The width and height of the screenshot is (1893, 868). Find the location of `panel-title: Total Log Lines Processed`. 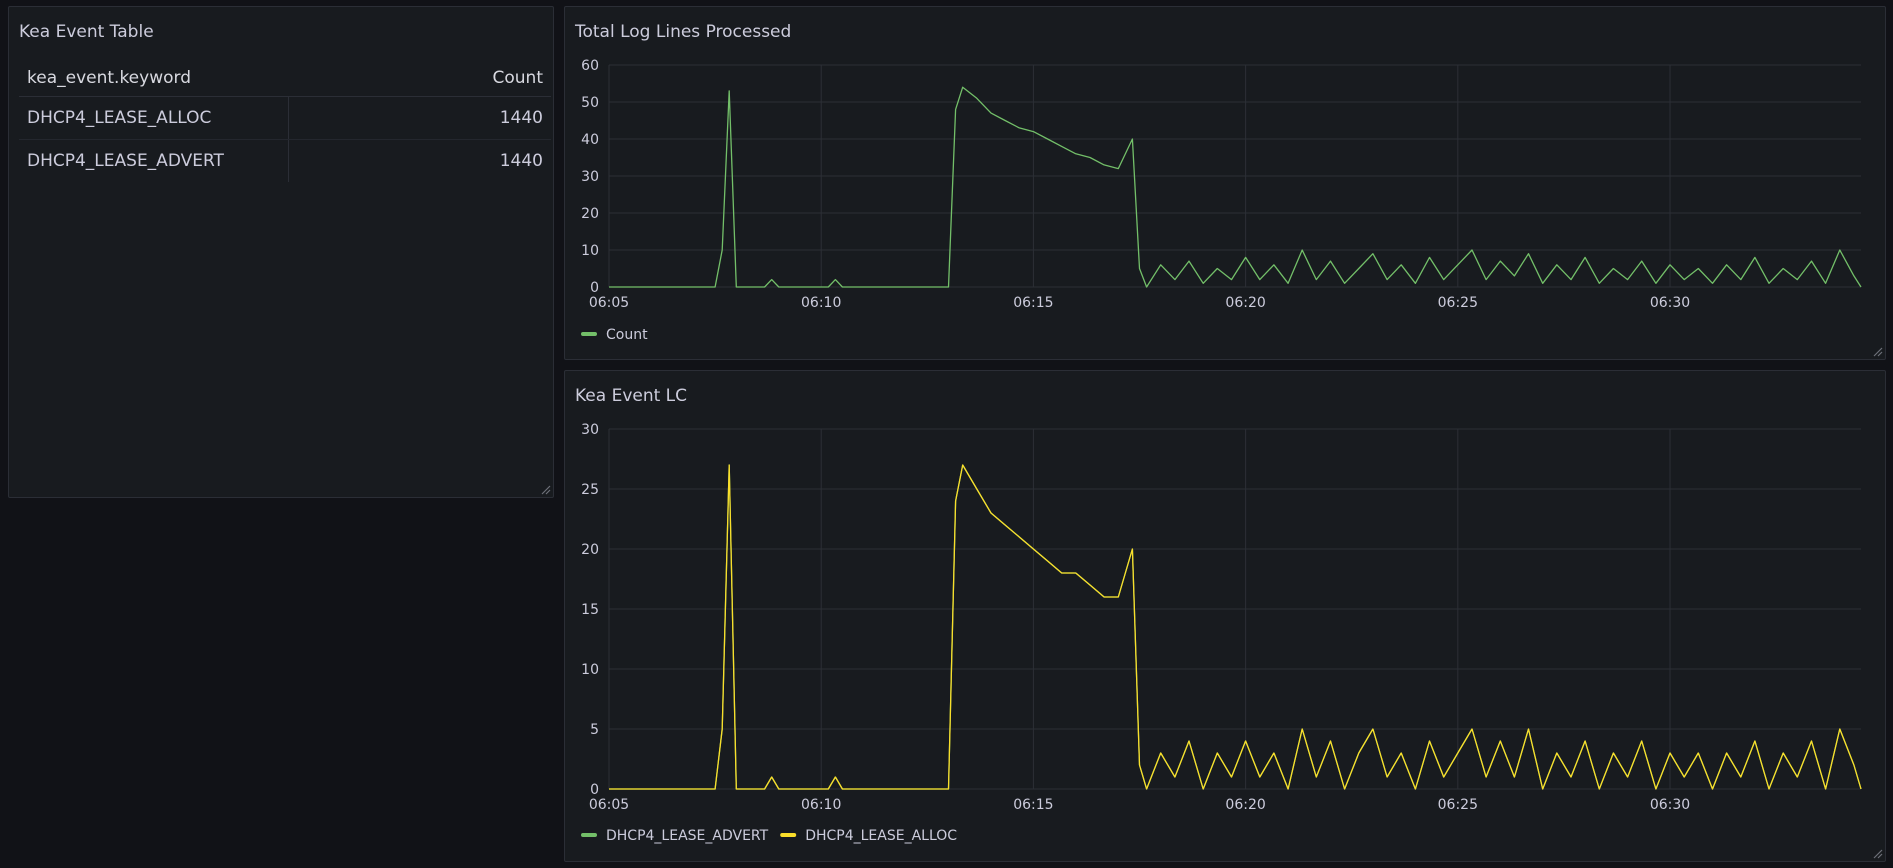

panel-title: Total Log Lines Processed is located at coordinates (683, 32).